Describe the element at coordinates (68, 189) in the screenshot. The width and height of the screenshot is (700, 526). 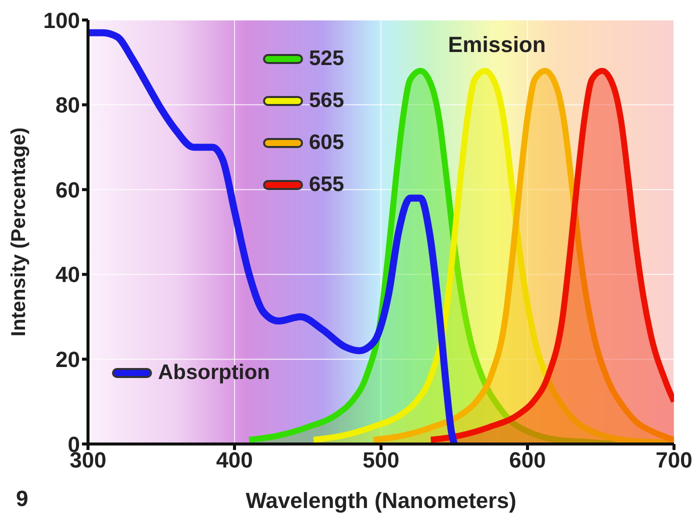
I see `y-tick-label: 60` at that location.